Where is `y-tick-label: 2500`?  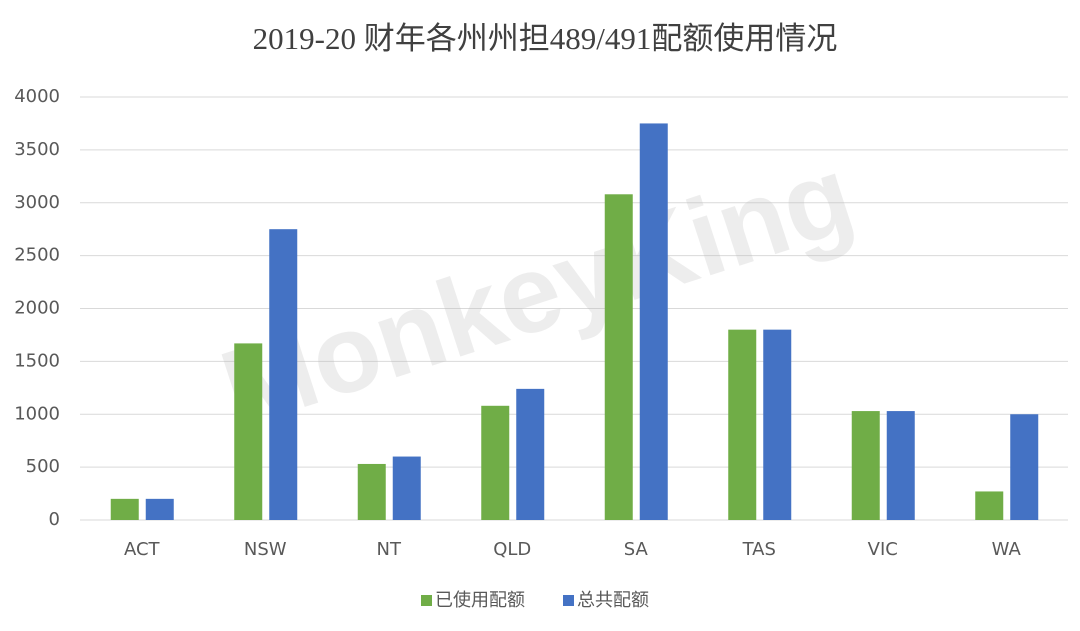
y-tick-label: 2500 is located at coordinates (37, 255).